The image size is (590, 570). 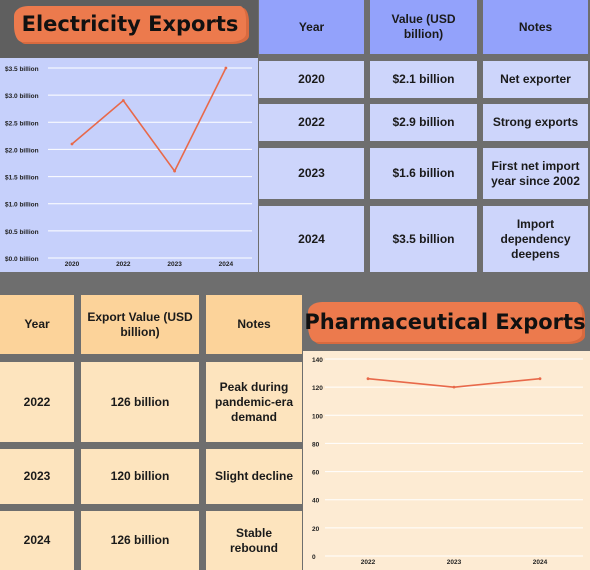 I want to click on y-tick-label: $3.0 billion, so click(x=22, y=96).